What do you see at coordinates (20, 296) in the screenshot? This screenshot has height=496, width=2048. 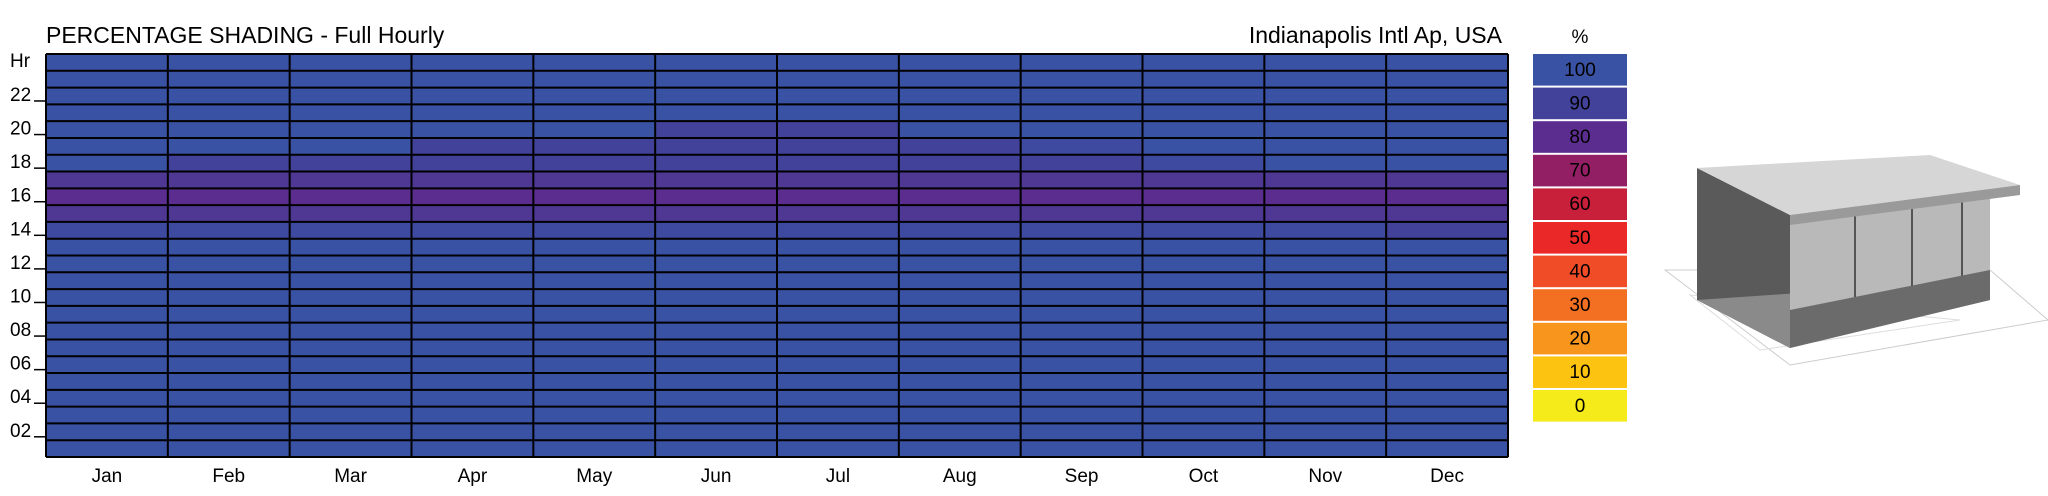 I see `y-tick-label: 10` at bounding box center [20, 296].